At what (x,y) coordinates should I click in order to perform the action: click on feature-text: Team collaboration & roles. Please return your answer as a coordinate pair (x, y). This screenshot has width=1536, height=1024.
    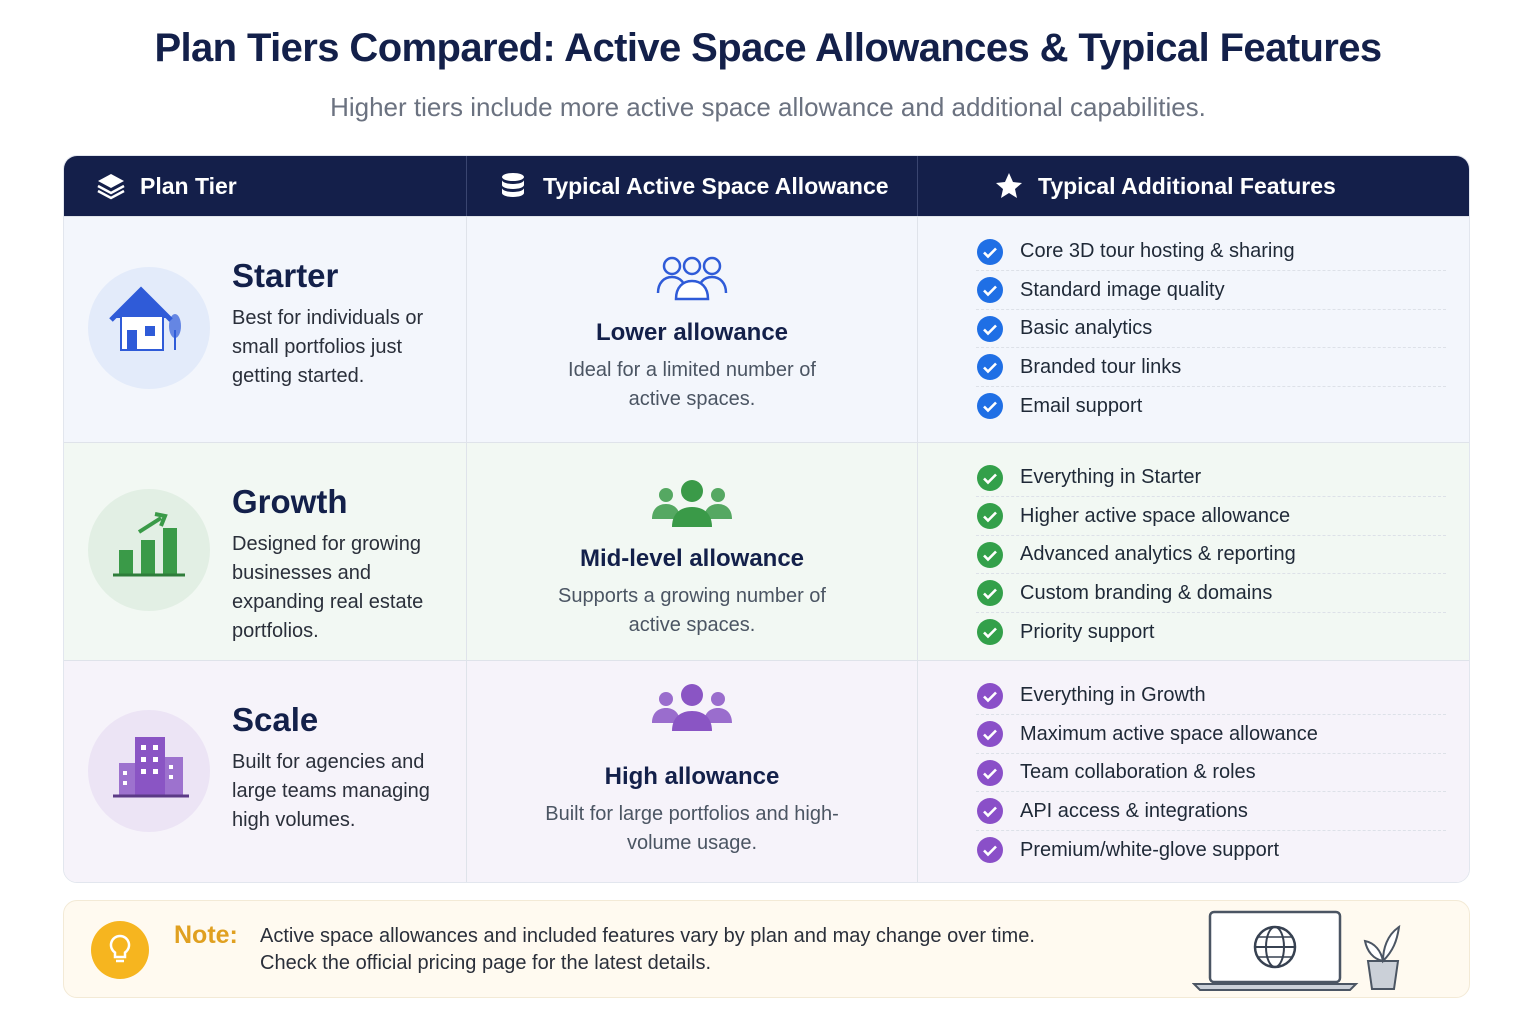
    Looking at the image, I should click on (1138, 772).